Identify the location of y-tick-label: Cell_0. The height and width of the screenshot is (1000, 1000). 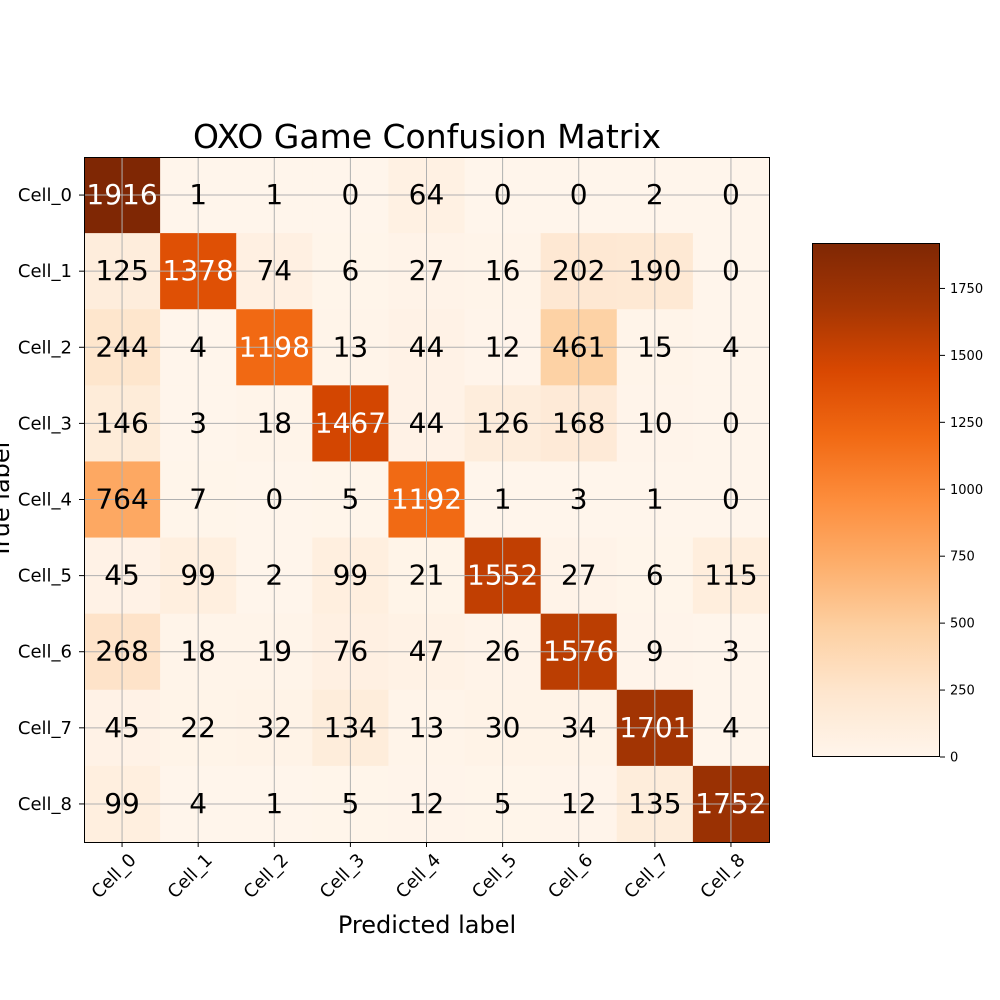
(45, 195).